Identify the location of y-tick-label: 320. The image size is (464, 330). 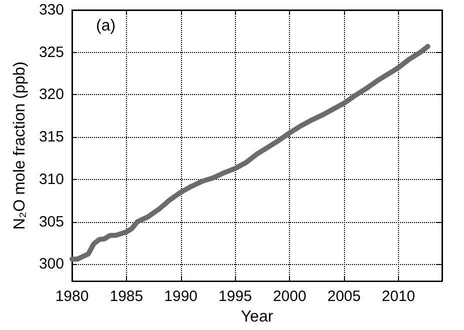
(51, 95).